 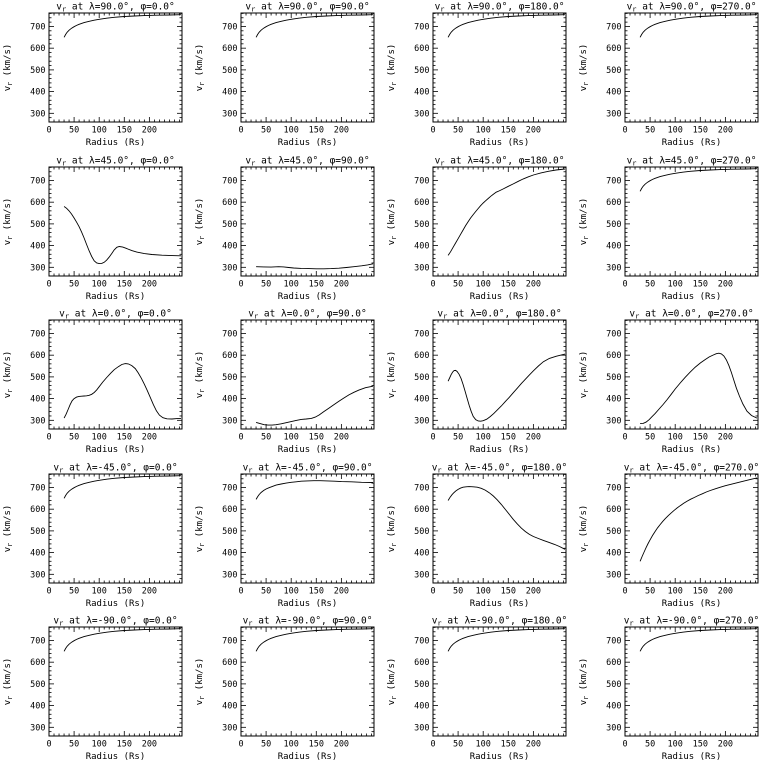 I want to click on plot-title: vr at λ=0.0°, φ=180.0°, so click(x=499, y=315).